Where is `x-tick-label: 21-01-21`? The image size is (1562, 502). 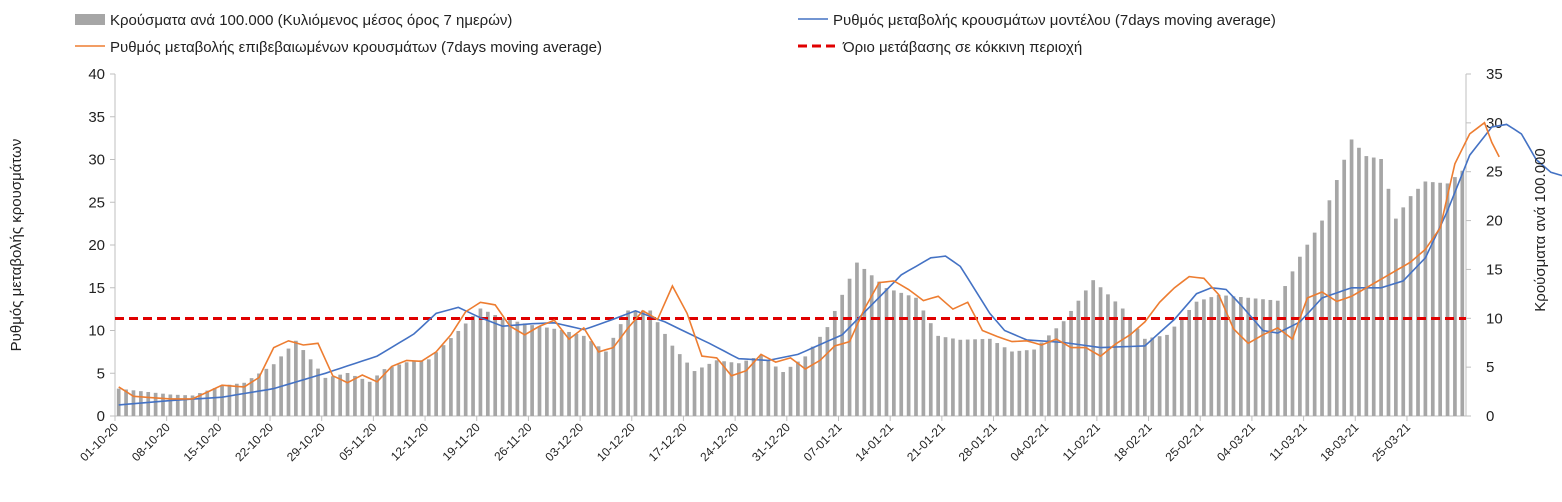
x-tick-label: 21-01-21 is located at coordinates (926, 442).